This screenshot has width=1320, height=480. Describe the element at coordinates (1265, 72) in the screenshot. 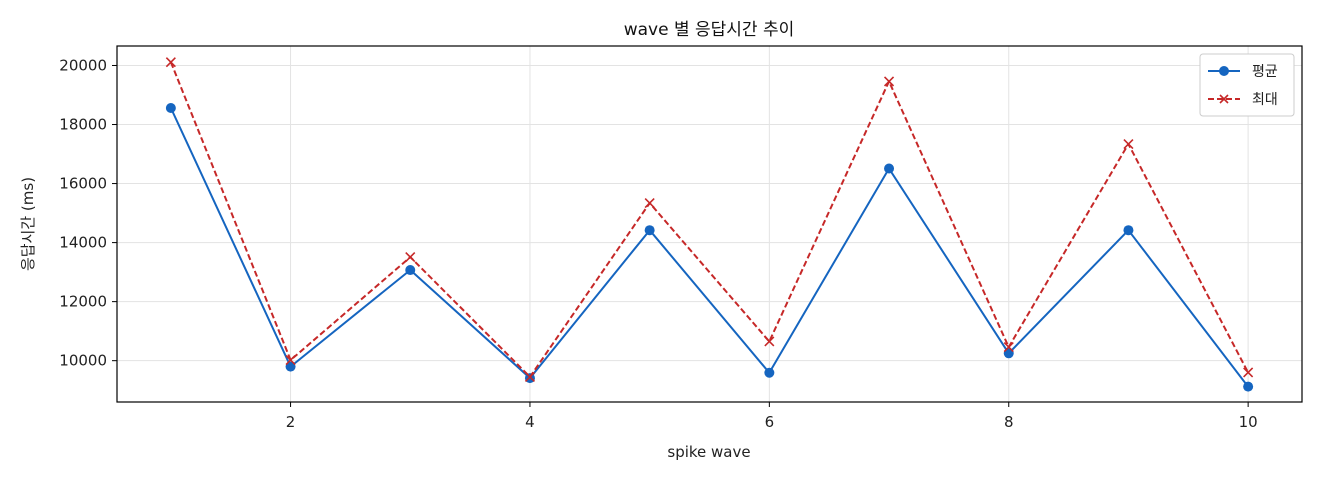

I see `legend-label-avg: 평균` at that location.